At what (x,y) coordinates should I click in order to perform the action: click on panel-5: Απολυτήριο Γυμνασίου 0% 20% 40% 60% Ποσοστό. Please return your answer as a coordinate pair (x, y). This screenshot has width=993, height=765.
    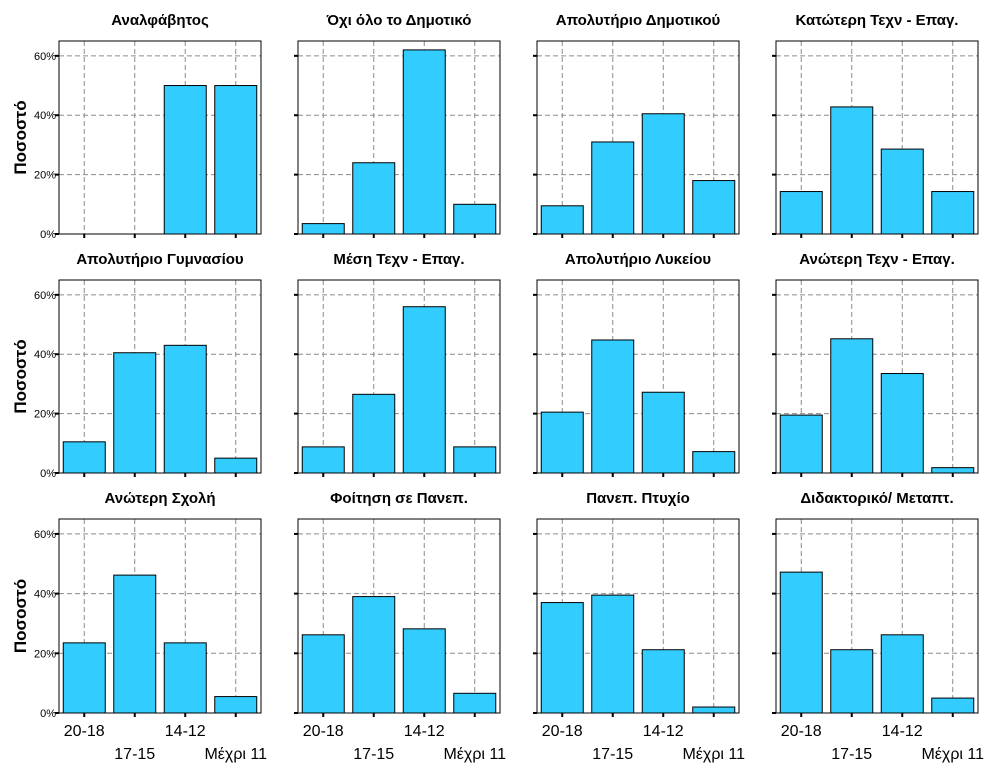
    Looking at the image, I should click on (136, 365).